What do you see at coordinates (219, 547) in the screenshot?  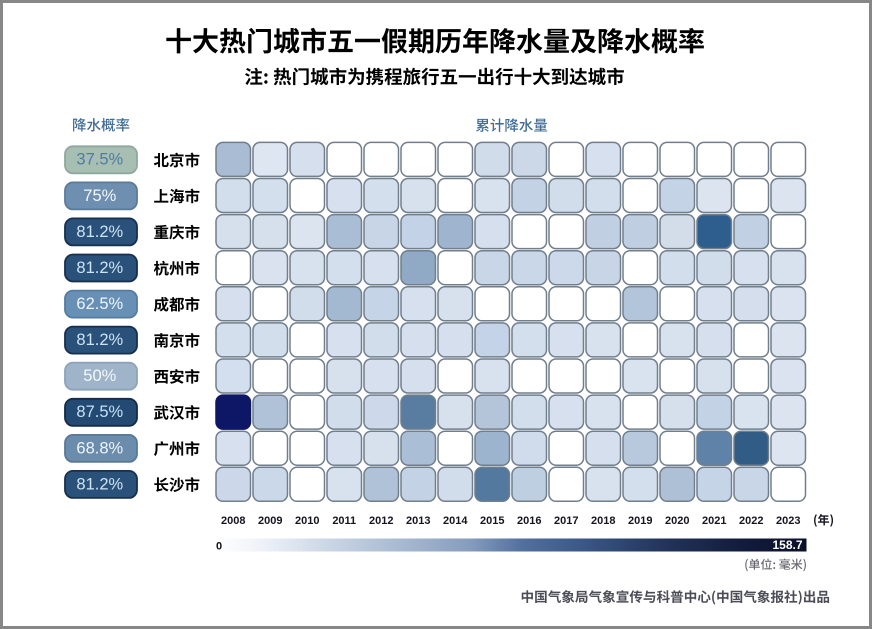 I see `svg-text: 0` at bounding box center [219, 547].